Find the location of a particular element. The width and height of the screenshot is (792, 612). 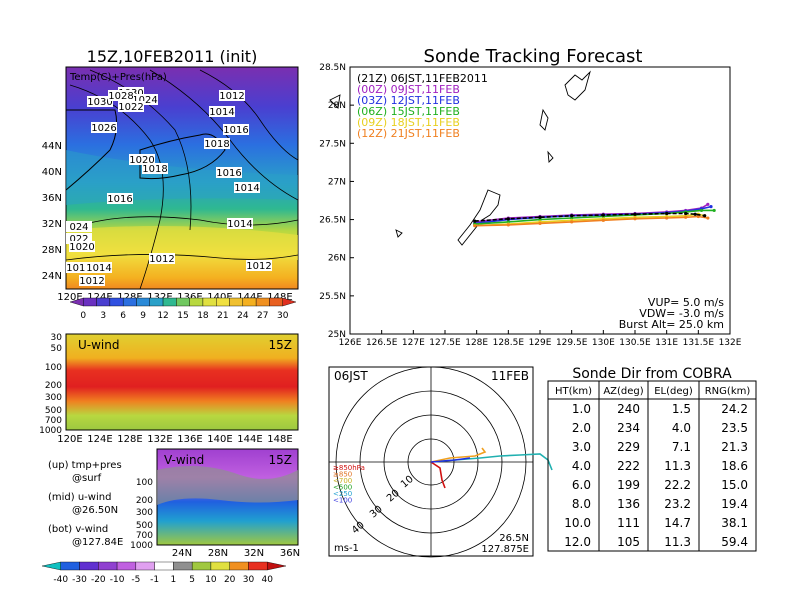

isobar-label: 1022 is located at coordinates (130, 107).